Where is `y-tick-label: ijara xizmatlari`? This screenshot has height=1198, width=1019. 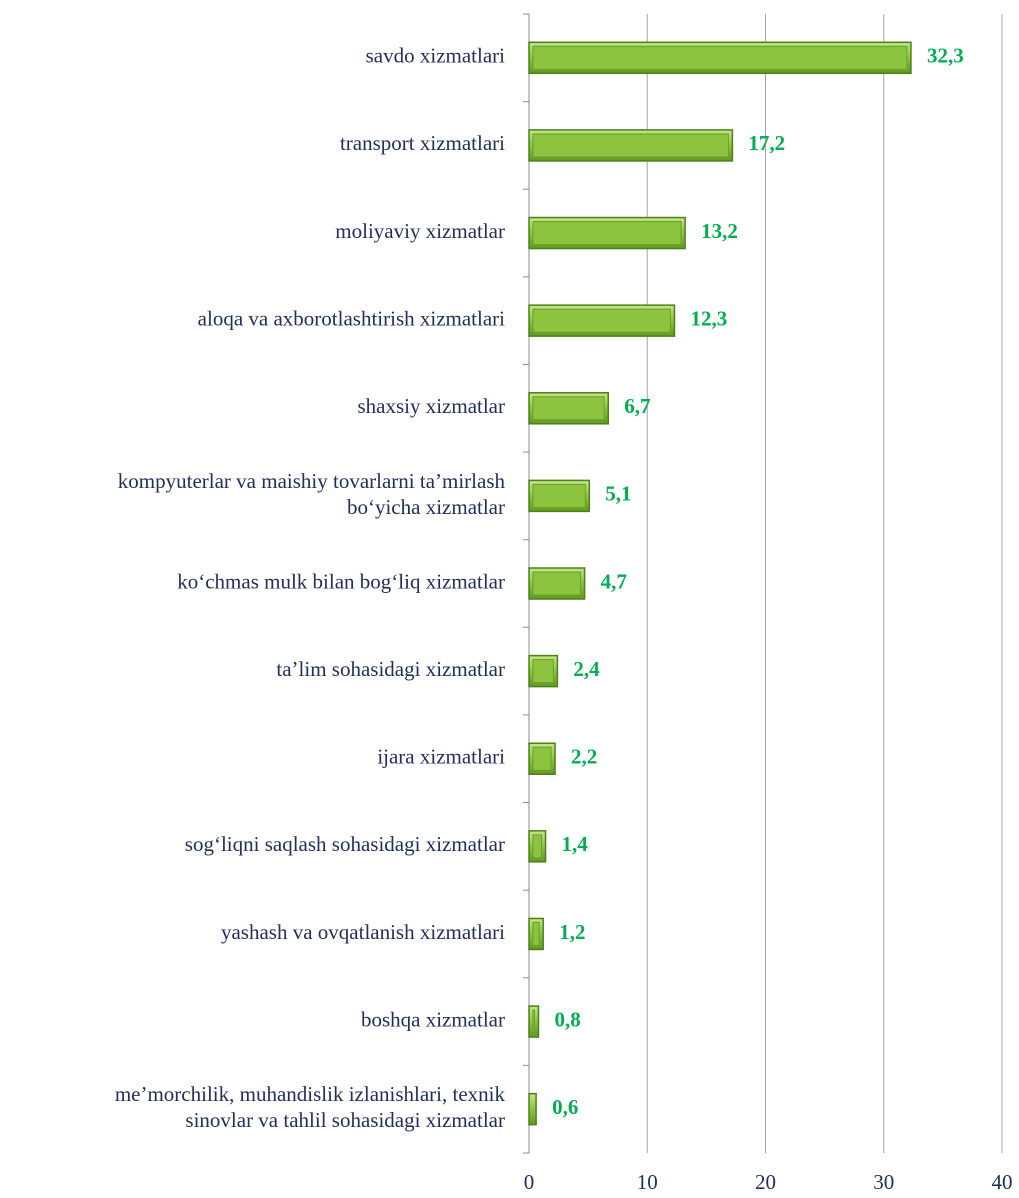
y-tick-label: ijara xizmatlari is located at coordinates (441, 757).